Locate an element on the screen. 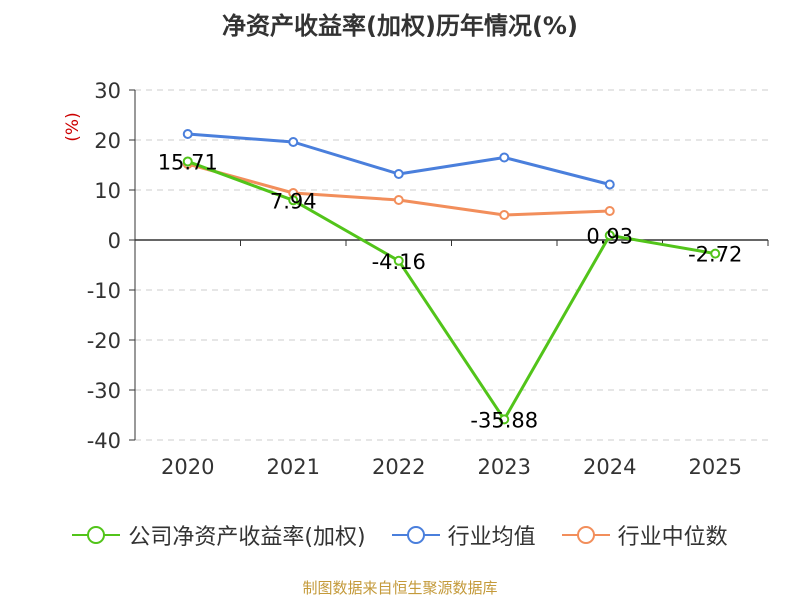  data-label: -4.16 is located at coordinates (399, 262).